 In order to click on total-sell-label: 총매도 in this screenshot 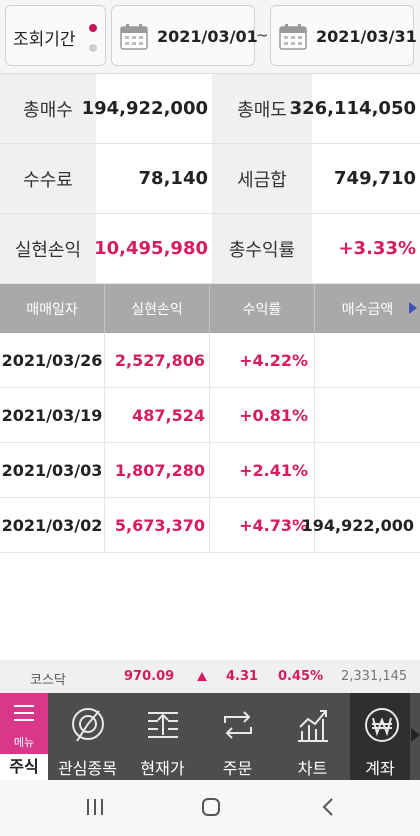, I will do `click(262, 108)`.